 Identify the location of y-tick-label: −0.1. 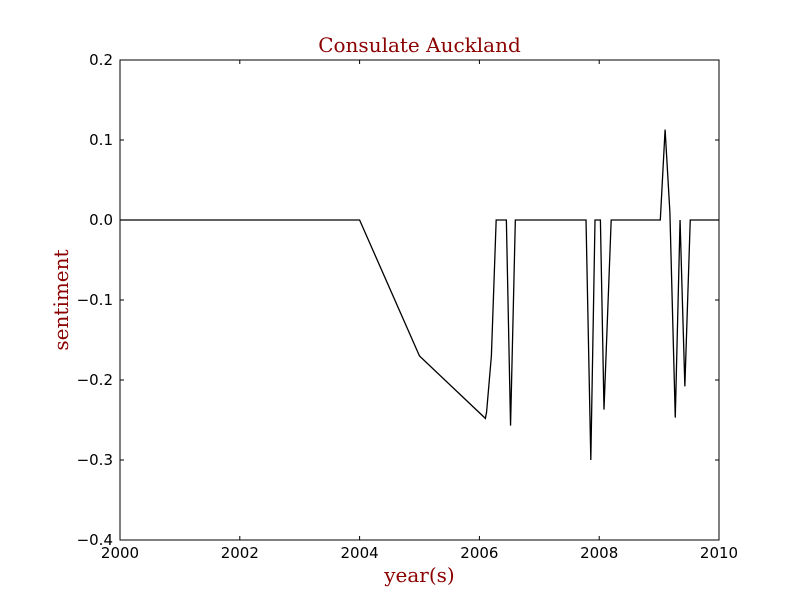
(95, 300).